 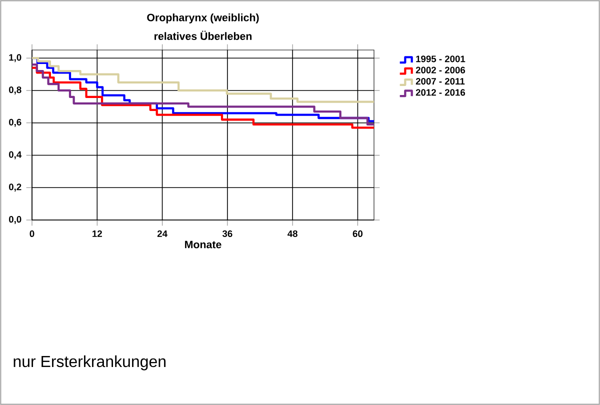 I want to click on legend-label: 1995 - 2001, so click(x=441, y=59).